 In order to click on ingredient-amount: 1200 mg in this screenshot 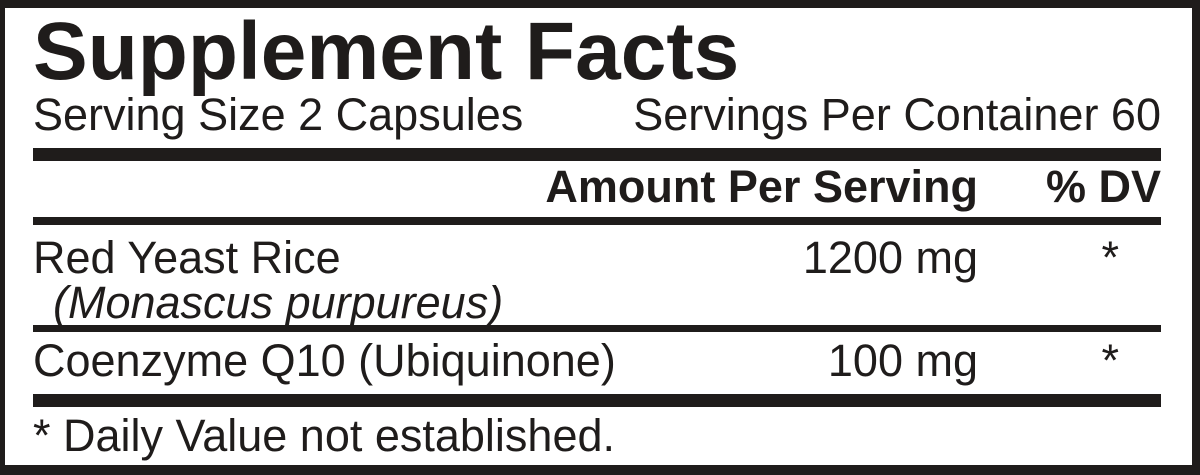, I will do `click(890, 257)`.